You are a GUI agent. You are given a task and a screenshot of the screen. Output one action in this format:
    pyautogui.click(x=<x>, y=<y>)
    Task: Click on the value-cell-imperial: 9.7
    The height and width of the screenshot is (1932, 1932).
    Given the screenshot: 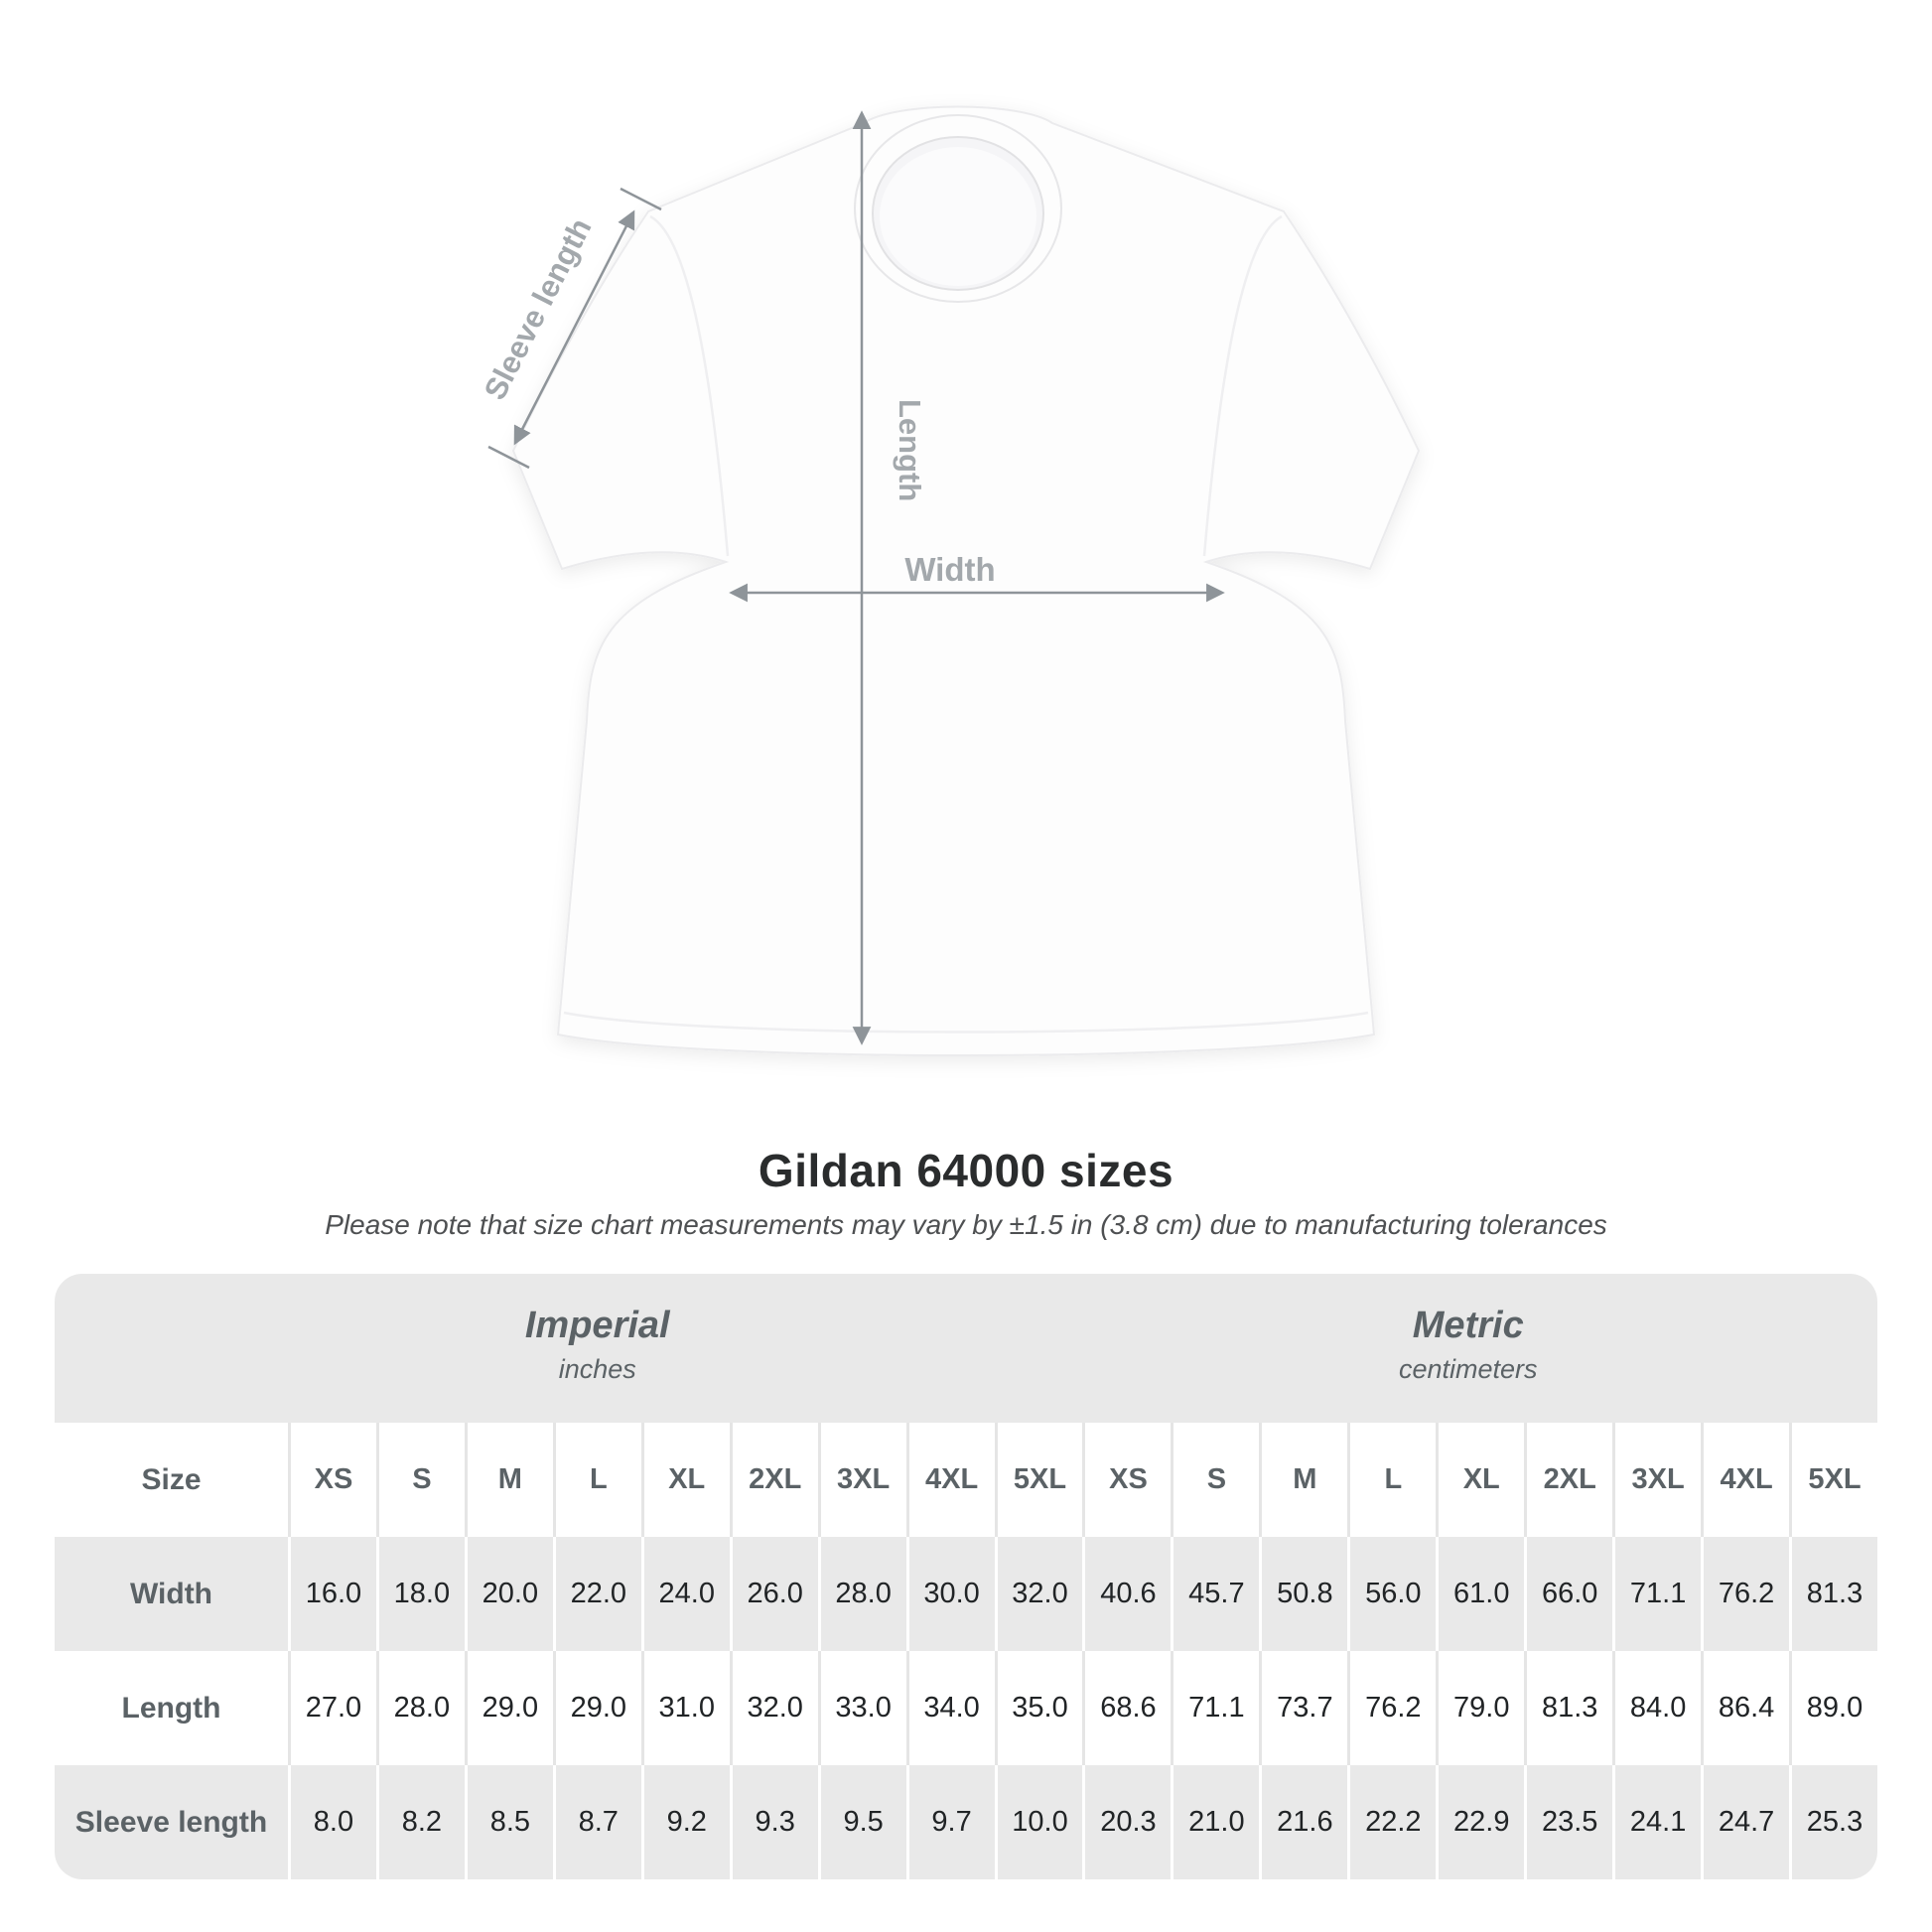 What is the action you would take?
    pyautogui.click(x=950, y=1822)
    